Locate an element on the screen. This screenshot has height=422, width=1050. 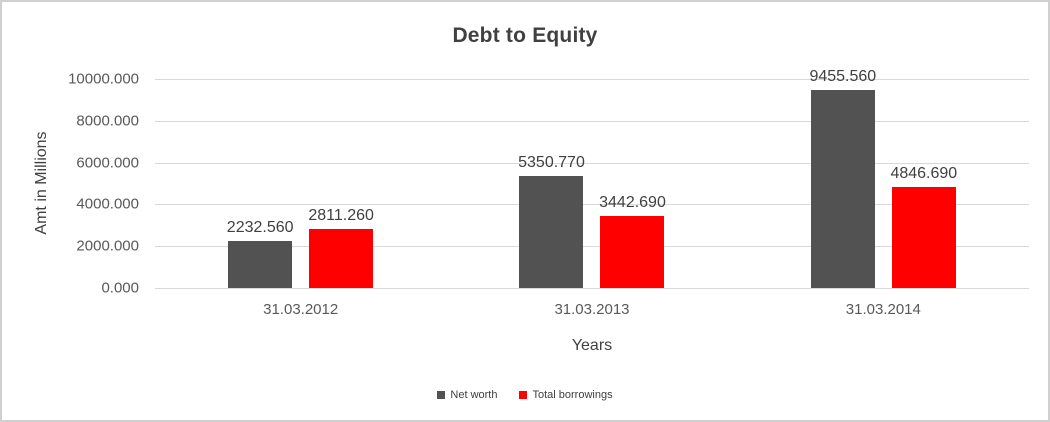
y-tick-label: 4000.000 is located at coordinates (107, 204).